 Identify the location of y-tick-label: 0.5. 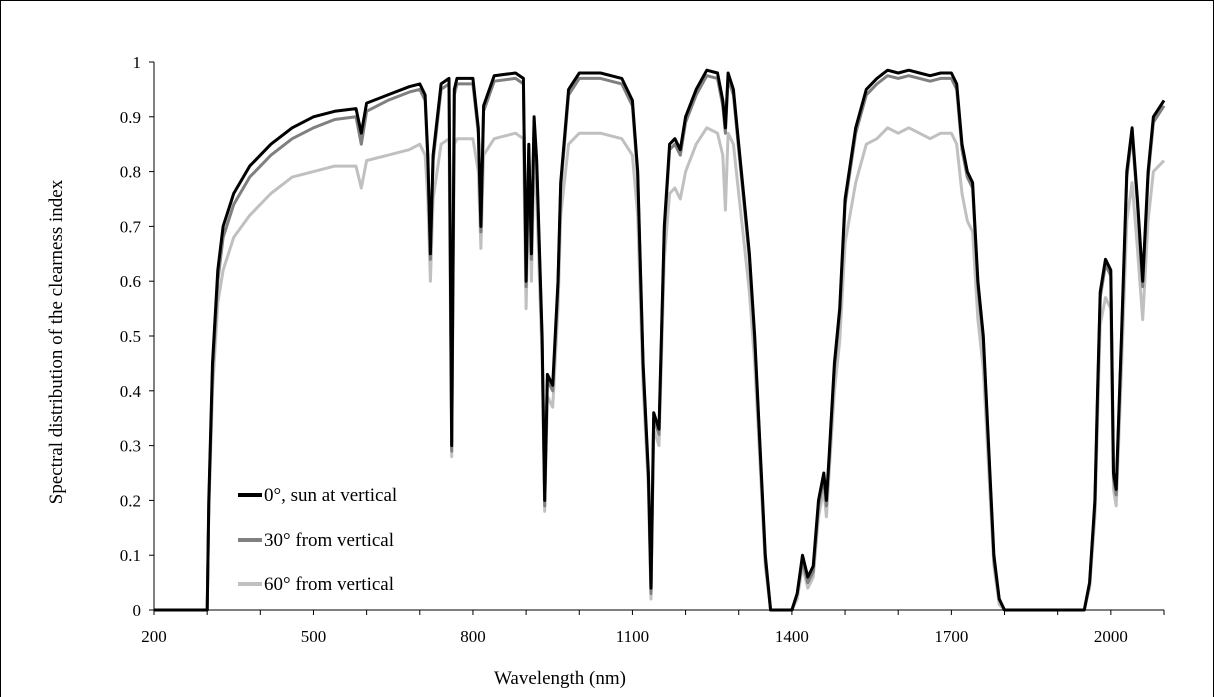
(130, 336).